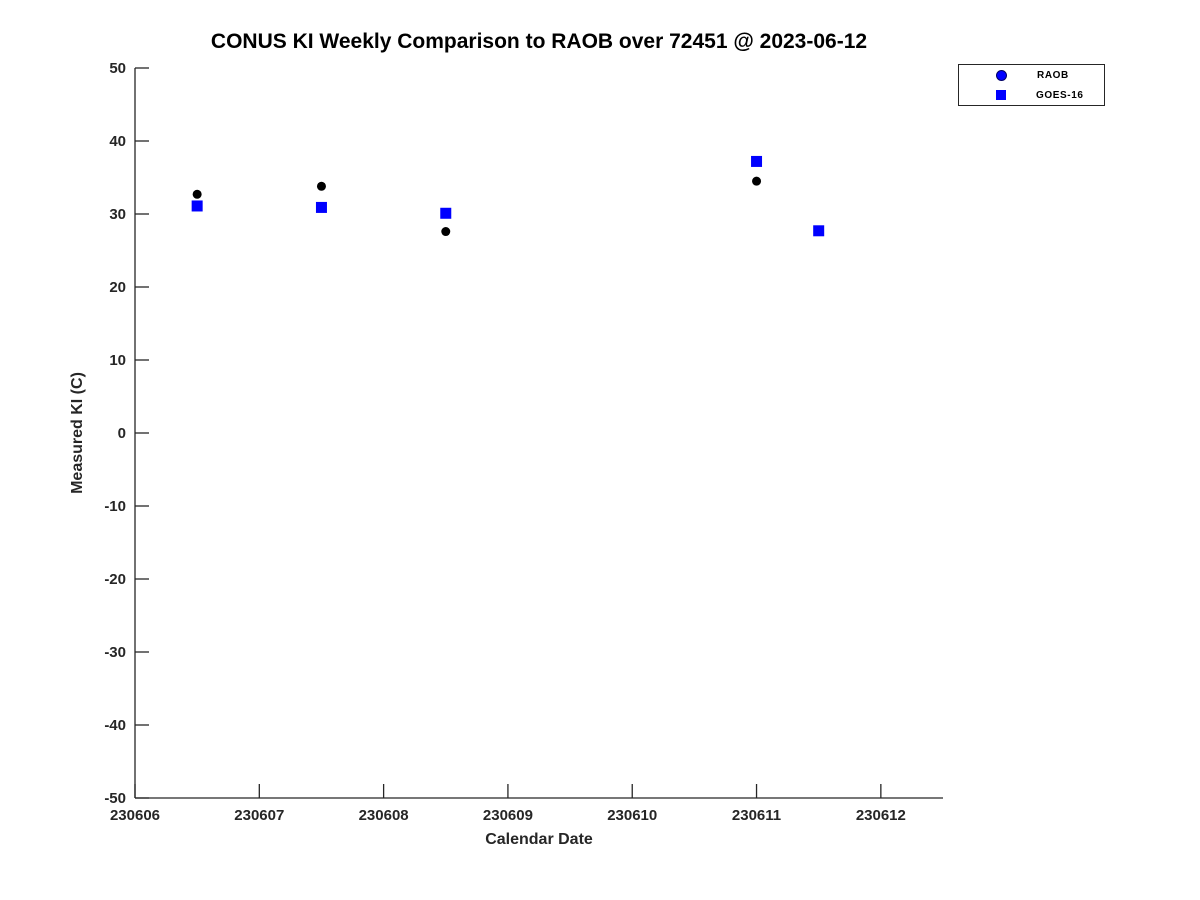  Describe the element at coordinates (122, 433) in the screenshot. I see `y-tick-label: 0` at that location.